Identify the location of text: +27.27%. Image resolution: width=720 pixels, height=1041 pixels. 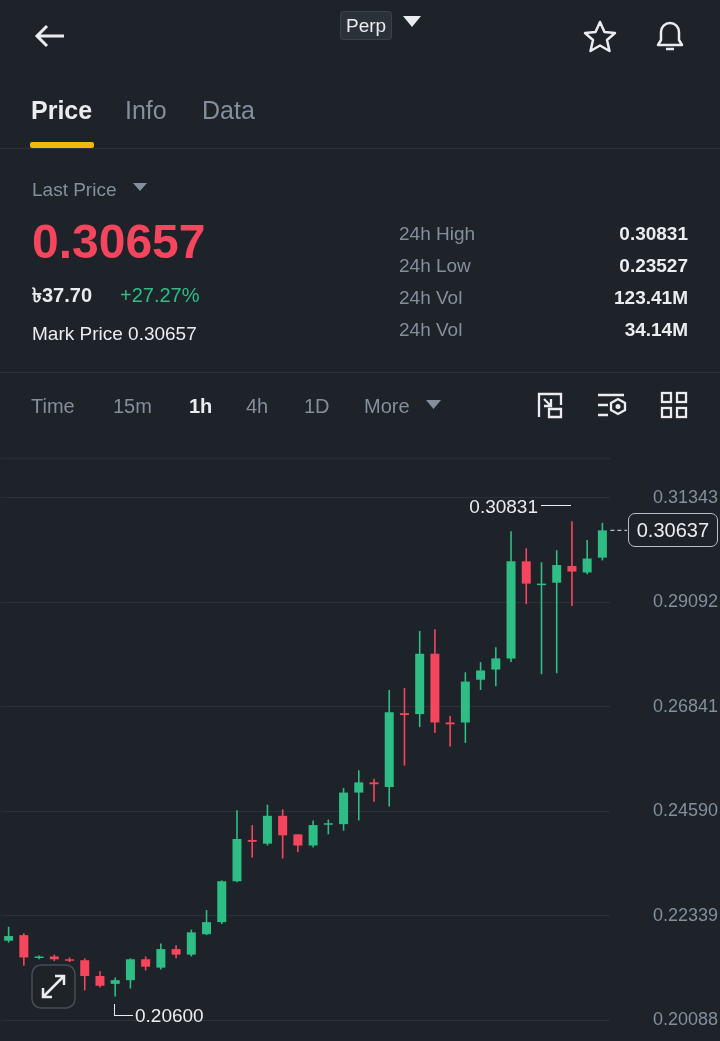
(160, 295).